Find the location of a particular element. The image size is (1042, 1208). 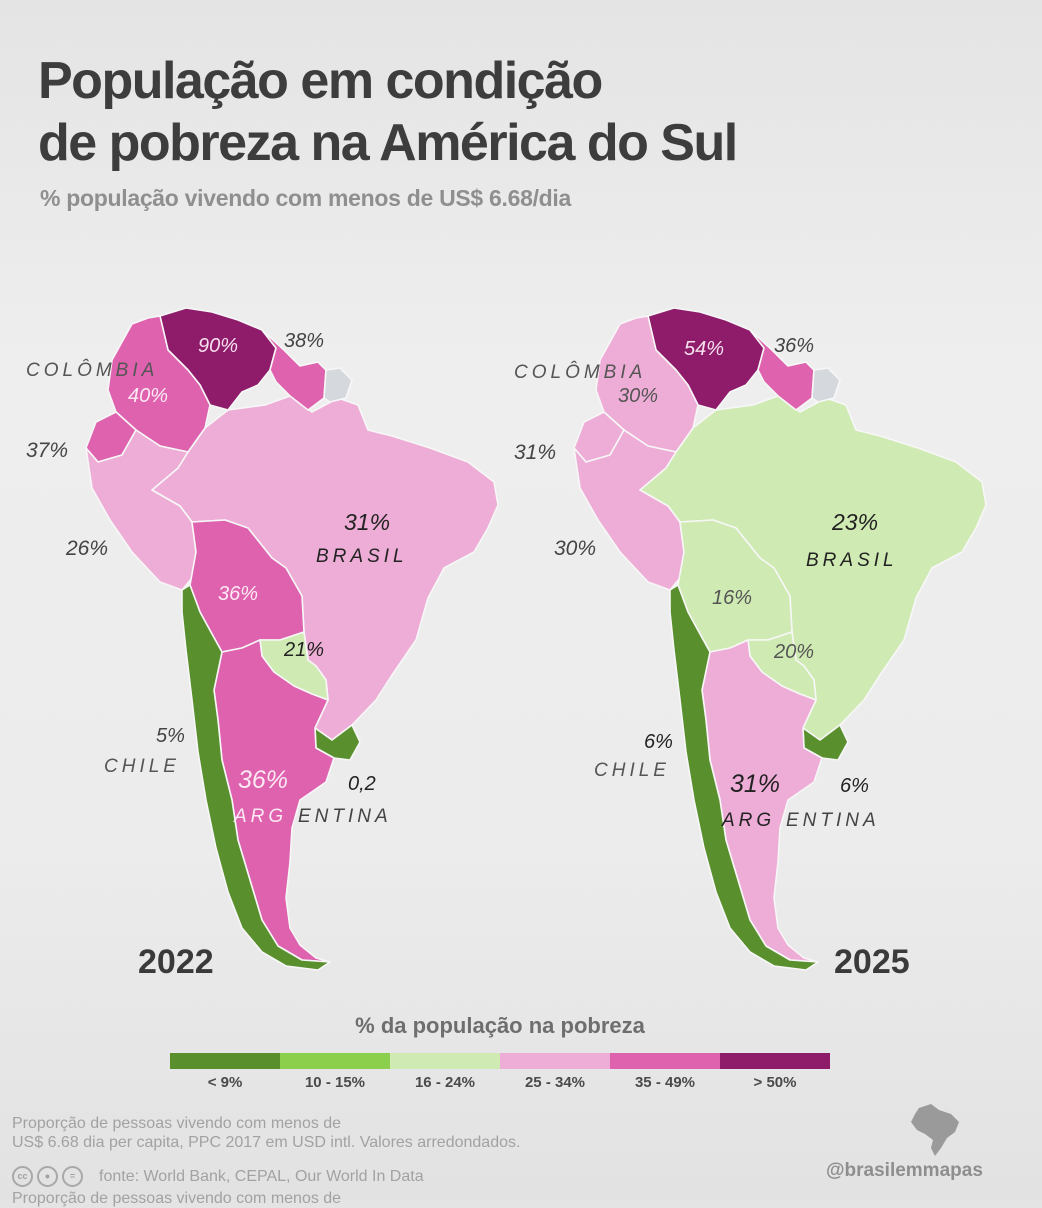

title-line-1: População em condição is located at coordinates (320, 81).